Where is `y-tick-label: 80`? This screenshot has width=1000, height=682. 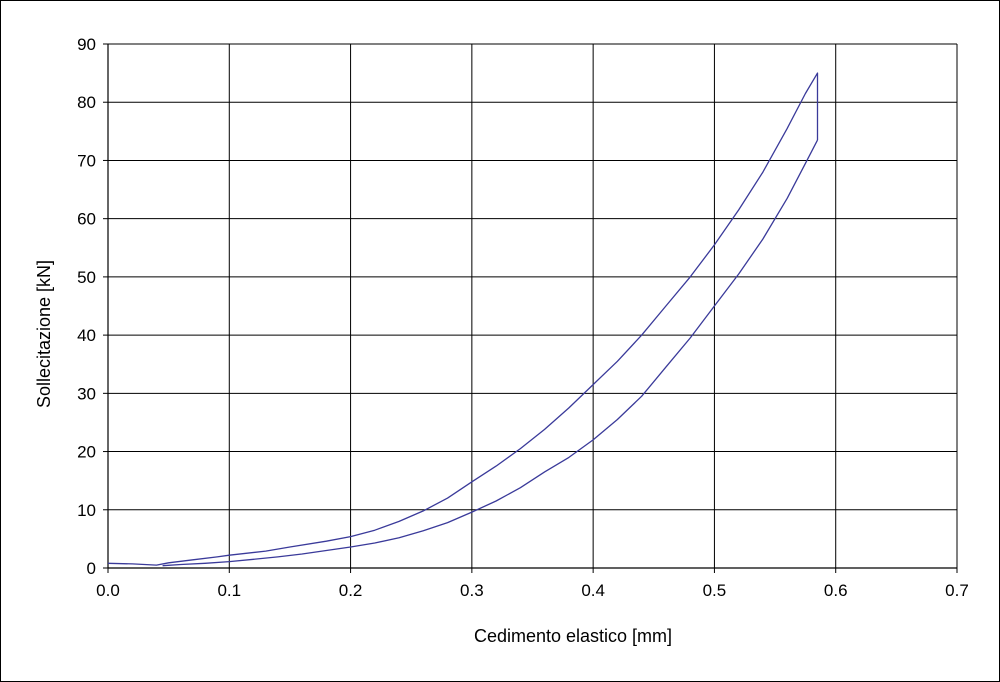 y-tick-label: 80 is located at coordinates (86, 102).